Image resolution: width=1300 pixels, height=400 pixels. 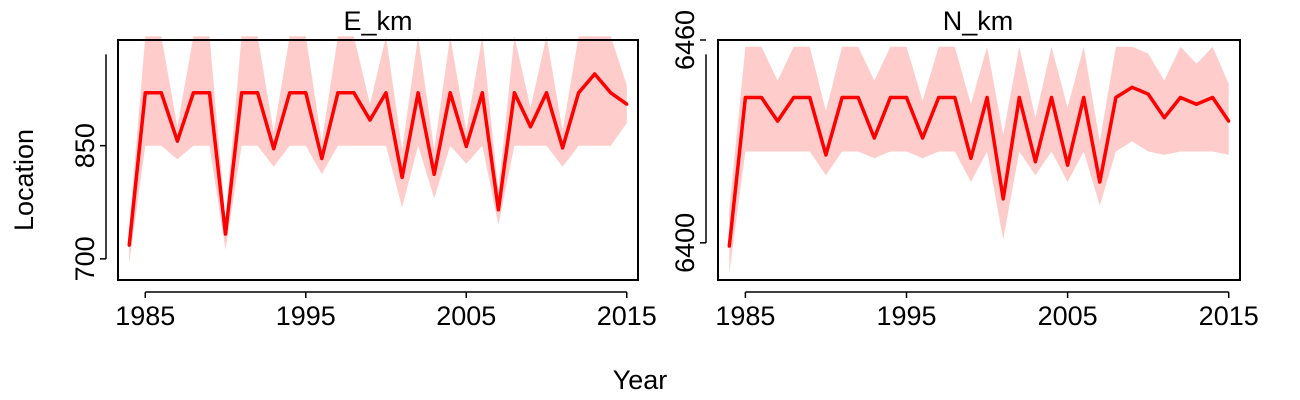 What do you see at coordinates (688, 141) in the screenshot?
I see `y-axis: 6400 6460` at bounding box center [688, 141].